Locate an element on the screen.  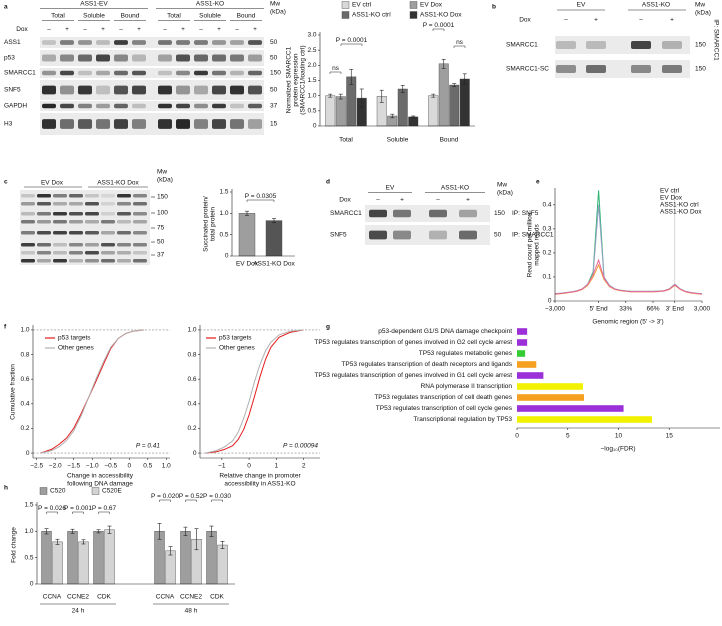
y-tick-label: 0 is located at coordinates (315, 126).